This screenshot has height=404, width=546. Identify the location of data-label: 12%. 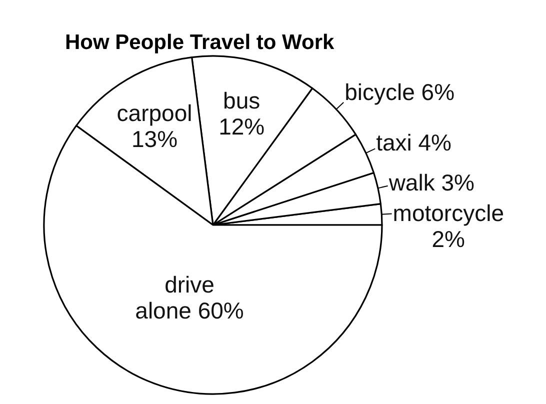
(241, 127).